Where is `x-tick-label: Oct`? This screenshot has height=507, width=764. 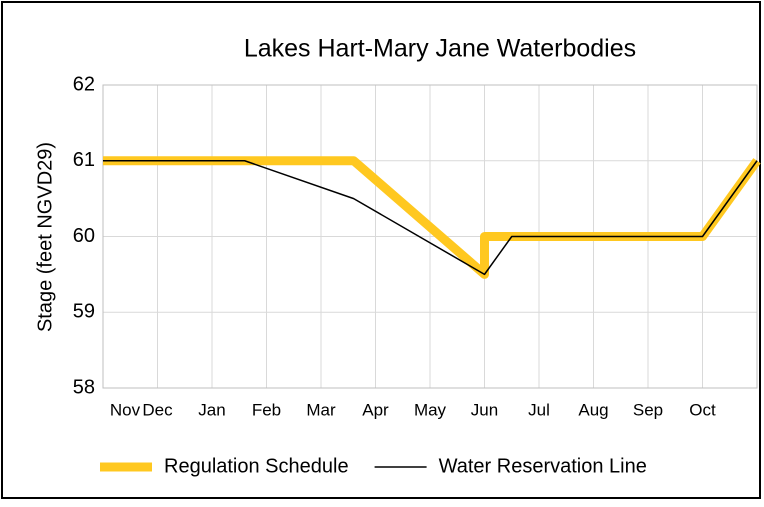
x-tick-label: Oct is located at coordinates (702, 409).